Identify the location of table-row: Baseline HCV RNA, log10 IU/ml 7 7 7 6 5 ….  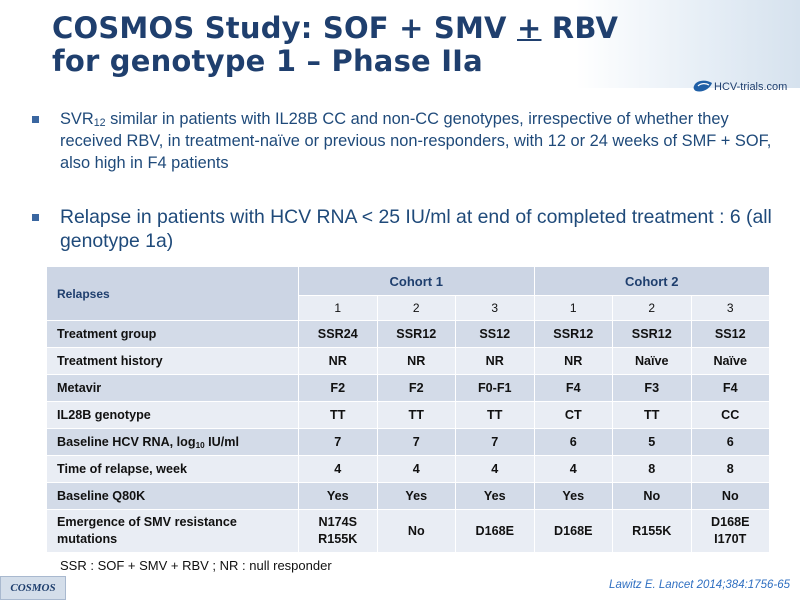
(408, 442).